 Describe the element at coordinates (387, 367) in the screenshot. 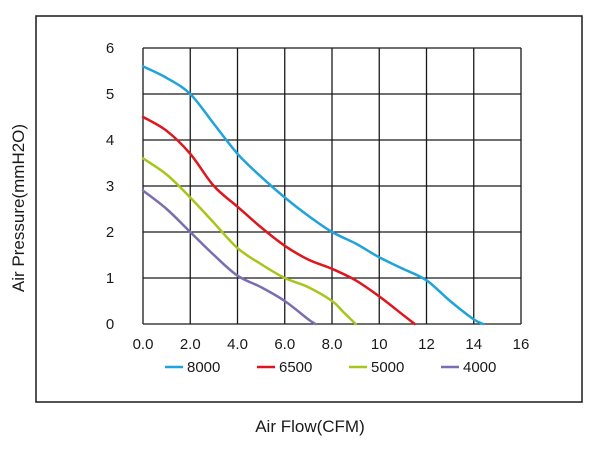

I see `legend-label-5000: 5000` at that location.